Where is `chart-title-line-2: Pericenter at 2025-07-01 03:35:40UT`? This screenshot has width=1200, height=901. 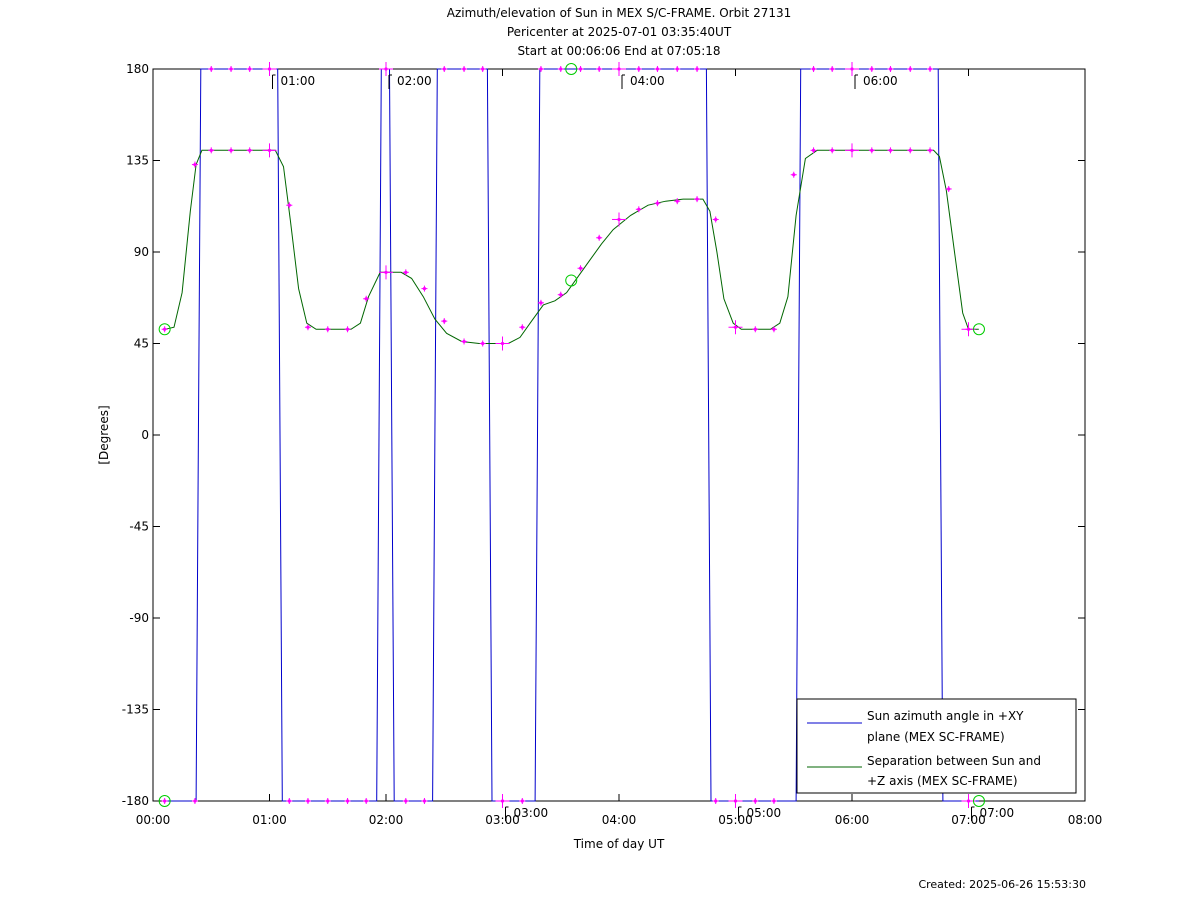
chart-title-line-2: Pericenter at 2025-07-01 03:35:40UT is located at coordinates (619, 32).